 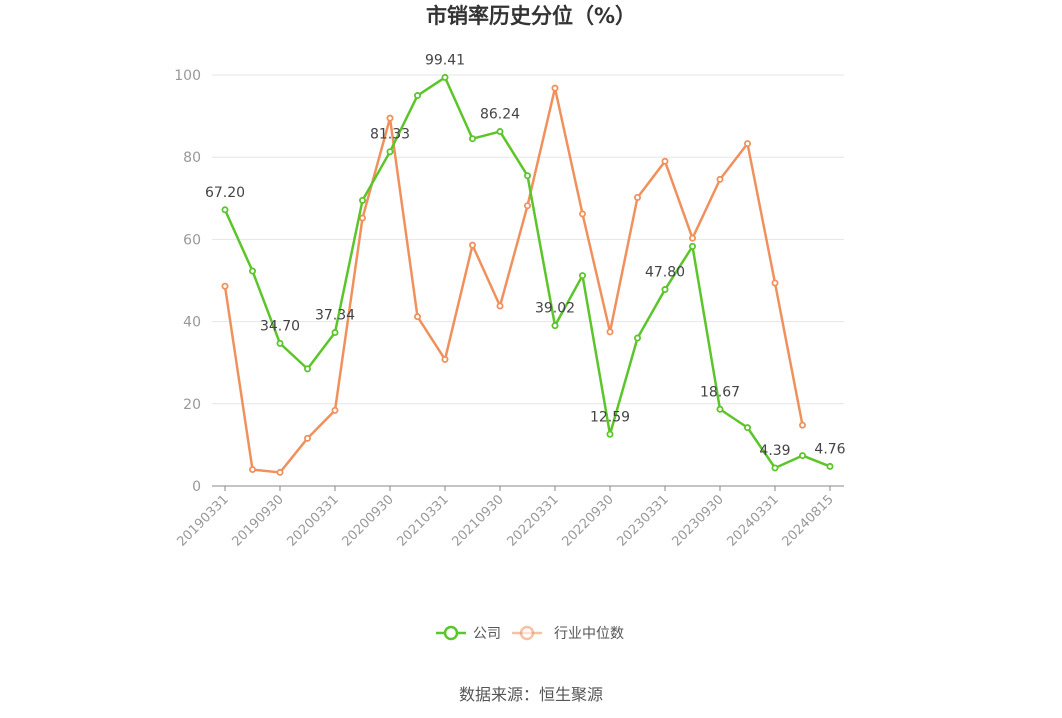 What do you see at coordinates (202, 520) in the screenshot?
I see `x-tick-label: 20190331` at bounding box center [202, 520].